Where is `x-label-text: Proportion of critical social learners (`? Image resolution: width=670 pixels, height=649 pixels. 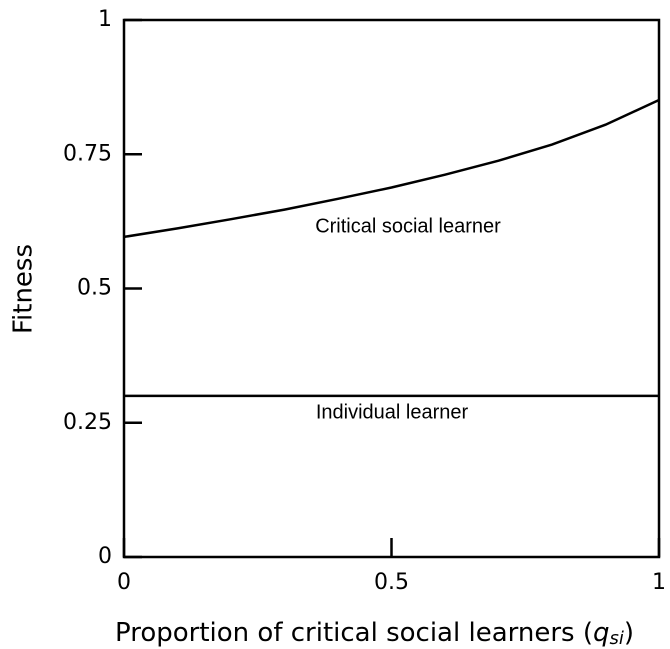 x-label-text: Proportion of critical social learners ( is located at coordinates (354, 633).